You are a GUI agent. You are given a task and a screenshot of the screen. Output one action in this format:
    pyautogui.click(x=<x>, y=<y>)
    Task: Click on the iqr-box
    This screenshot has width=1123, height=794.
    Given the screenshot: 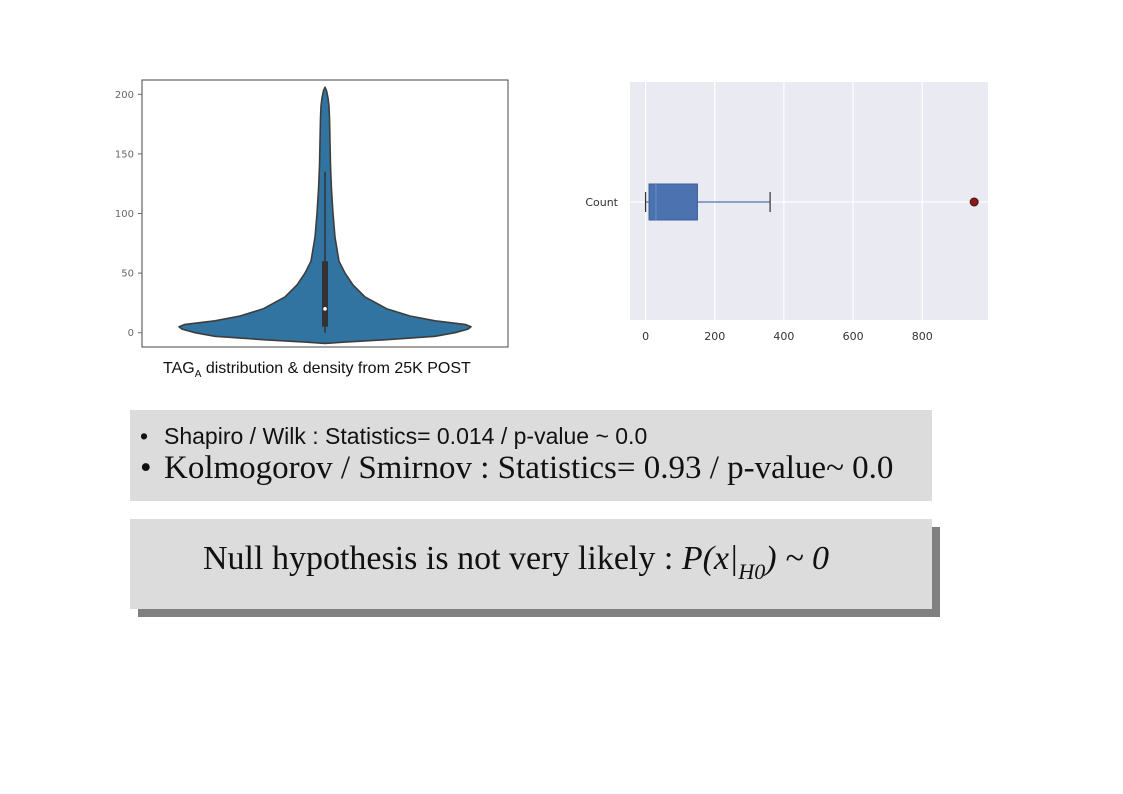 What is the action you would take?
    pyautogui.click(x=673, y=202)
    